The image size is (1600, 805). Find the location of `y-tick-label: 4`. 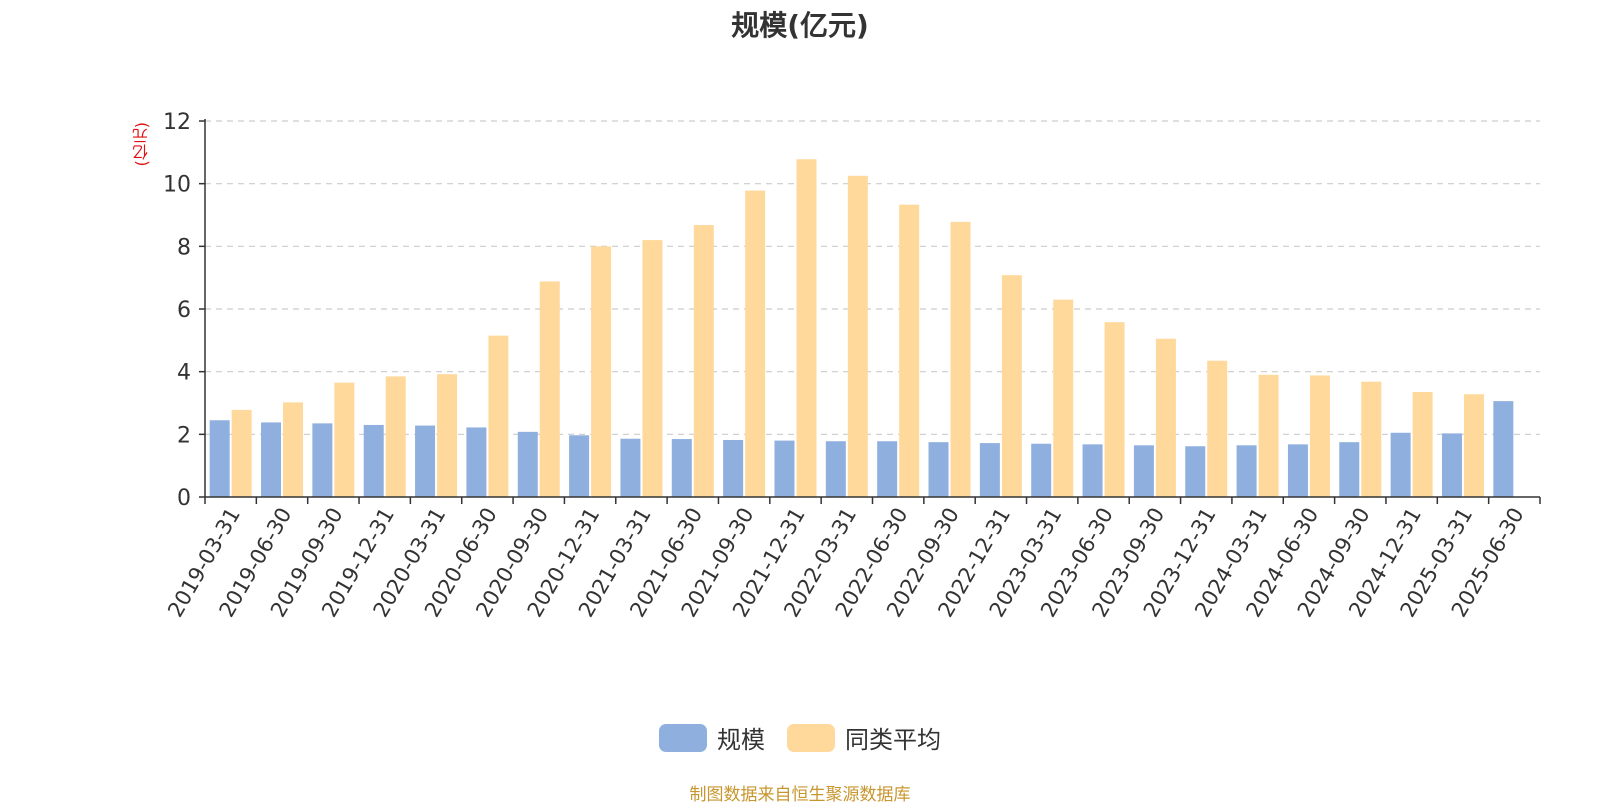

y-tick-label: 4 is located at coordinates (184, 373).